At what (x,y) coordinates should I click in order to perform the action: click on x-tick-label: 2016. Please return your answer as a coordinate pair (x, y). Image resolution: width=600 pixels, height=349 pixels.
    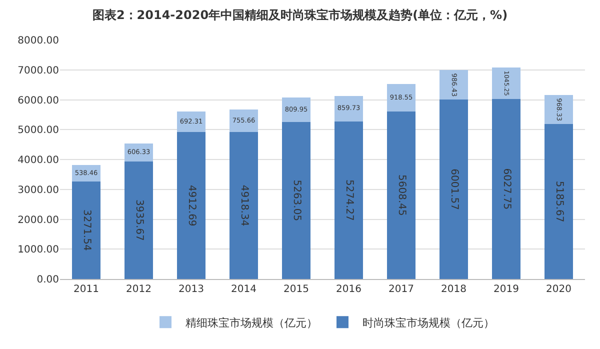
    Looking at the image, I should click on (349, 289).